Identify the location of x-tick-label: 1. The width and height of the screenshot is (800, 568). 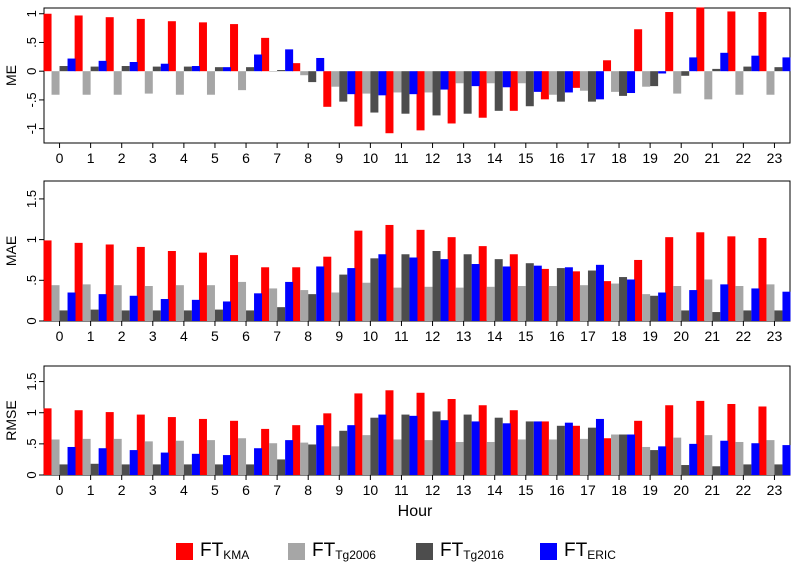
(91, 336).